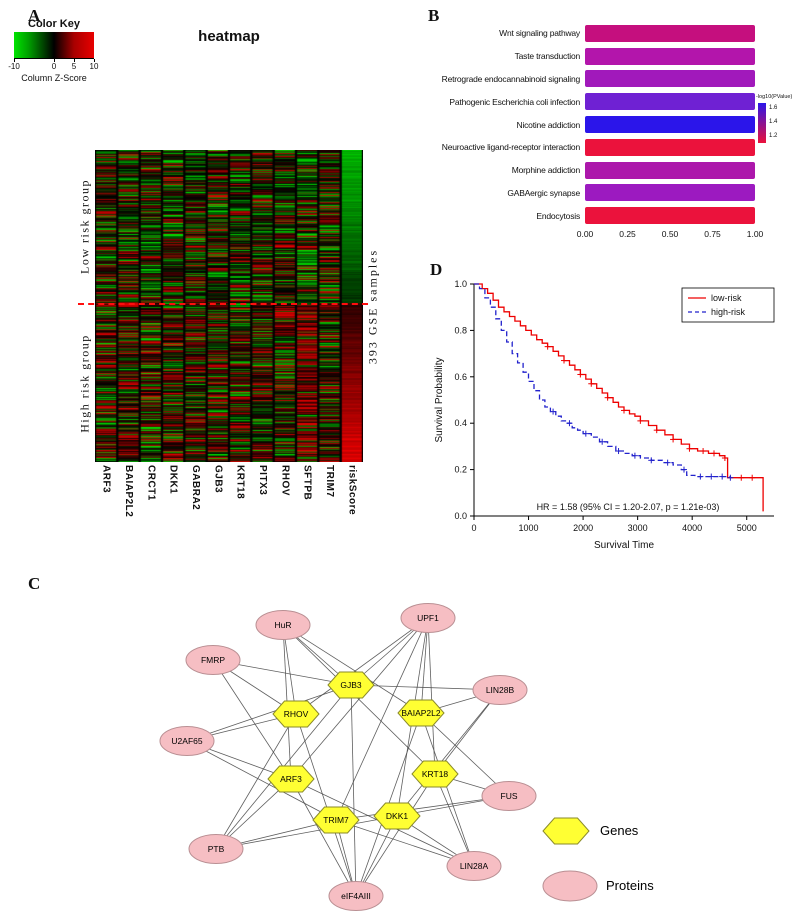 The image size is (794, 914). I want to click on node-label: BAIAP2L2, so click(420, 713).